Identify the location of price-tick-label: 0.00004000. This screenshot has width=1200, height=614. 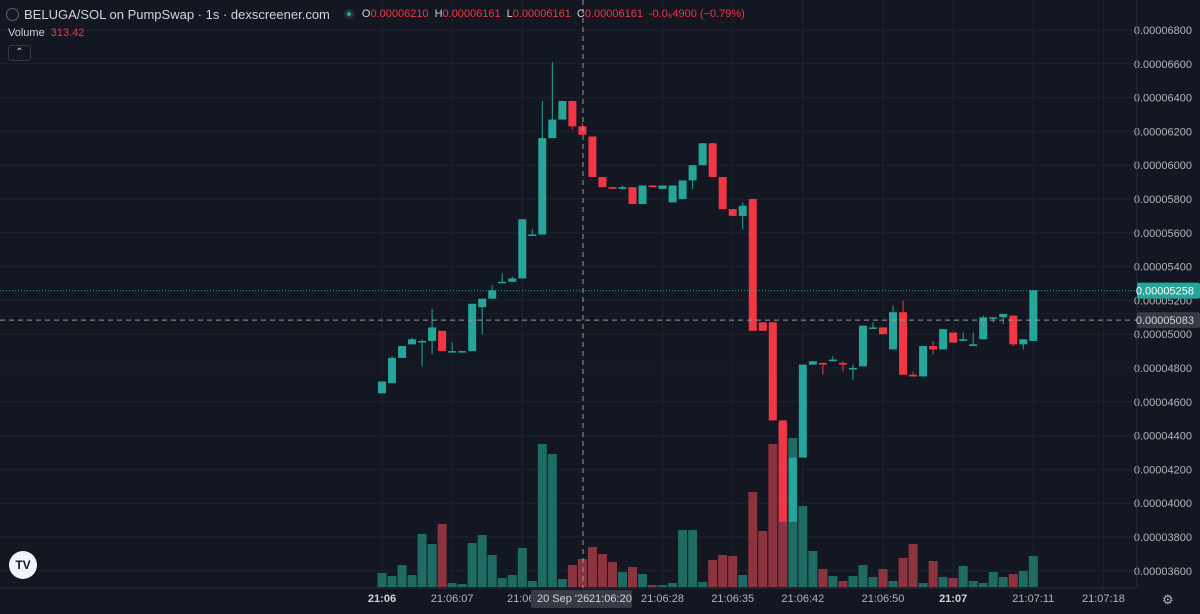
(1163, 504).